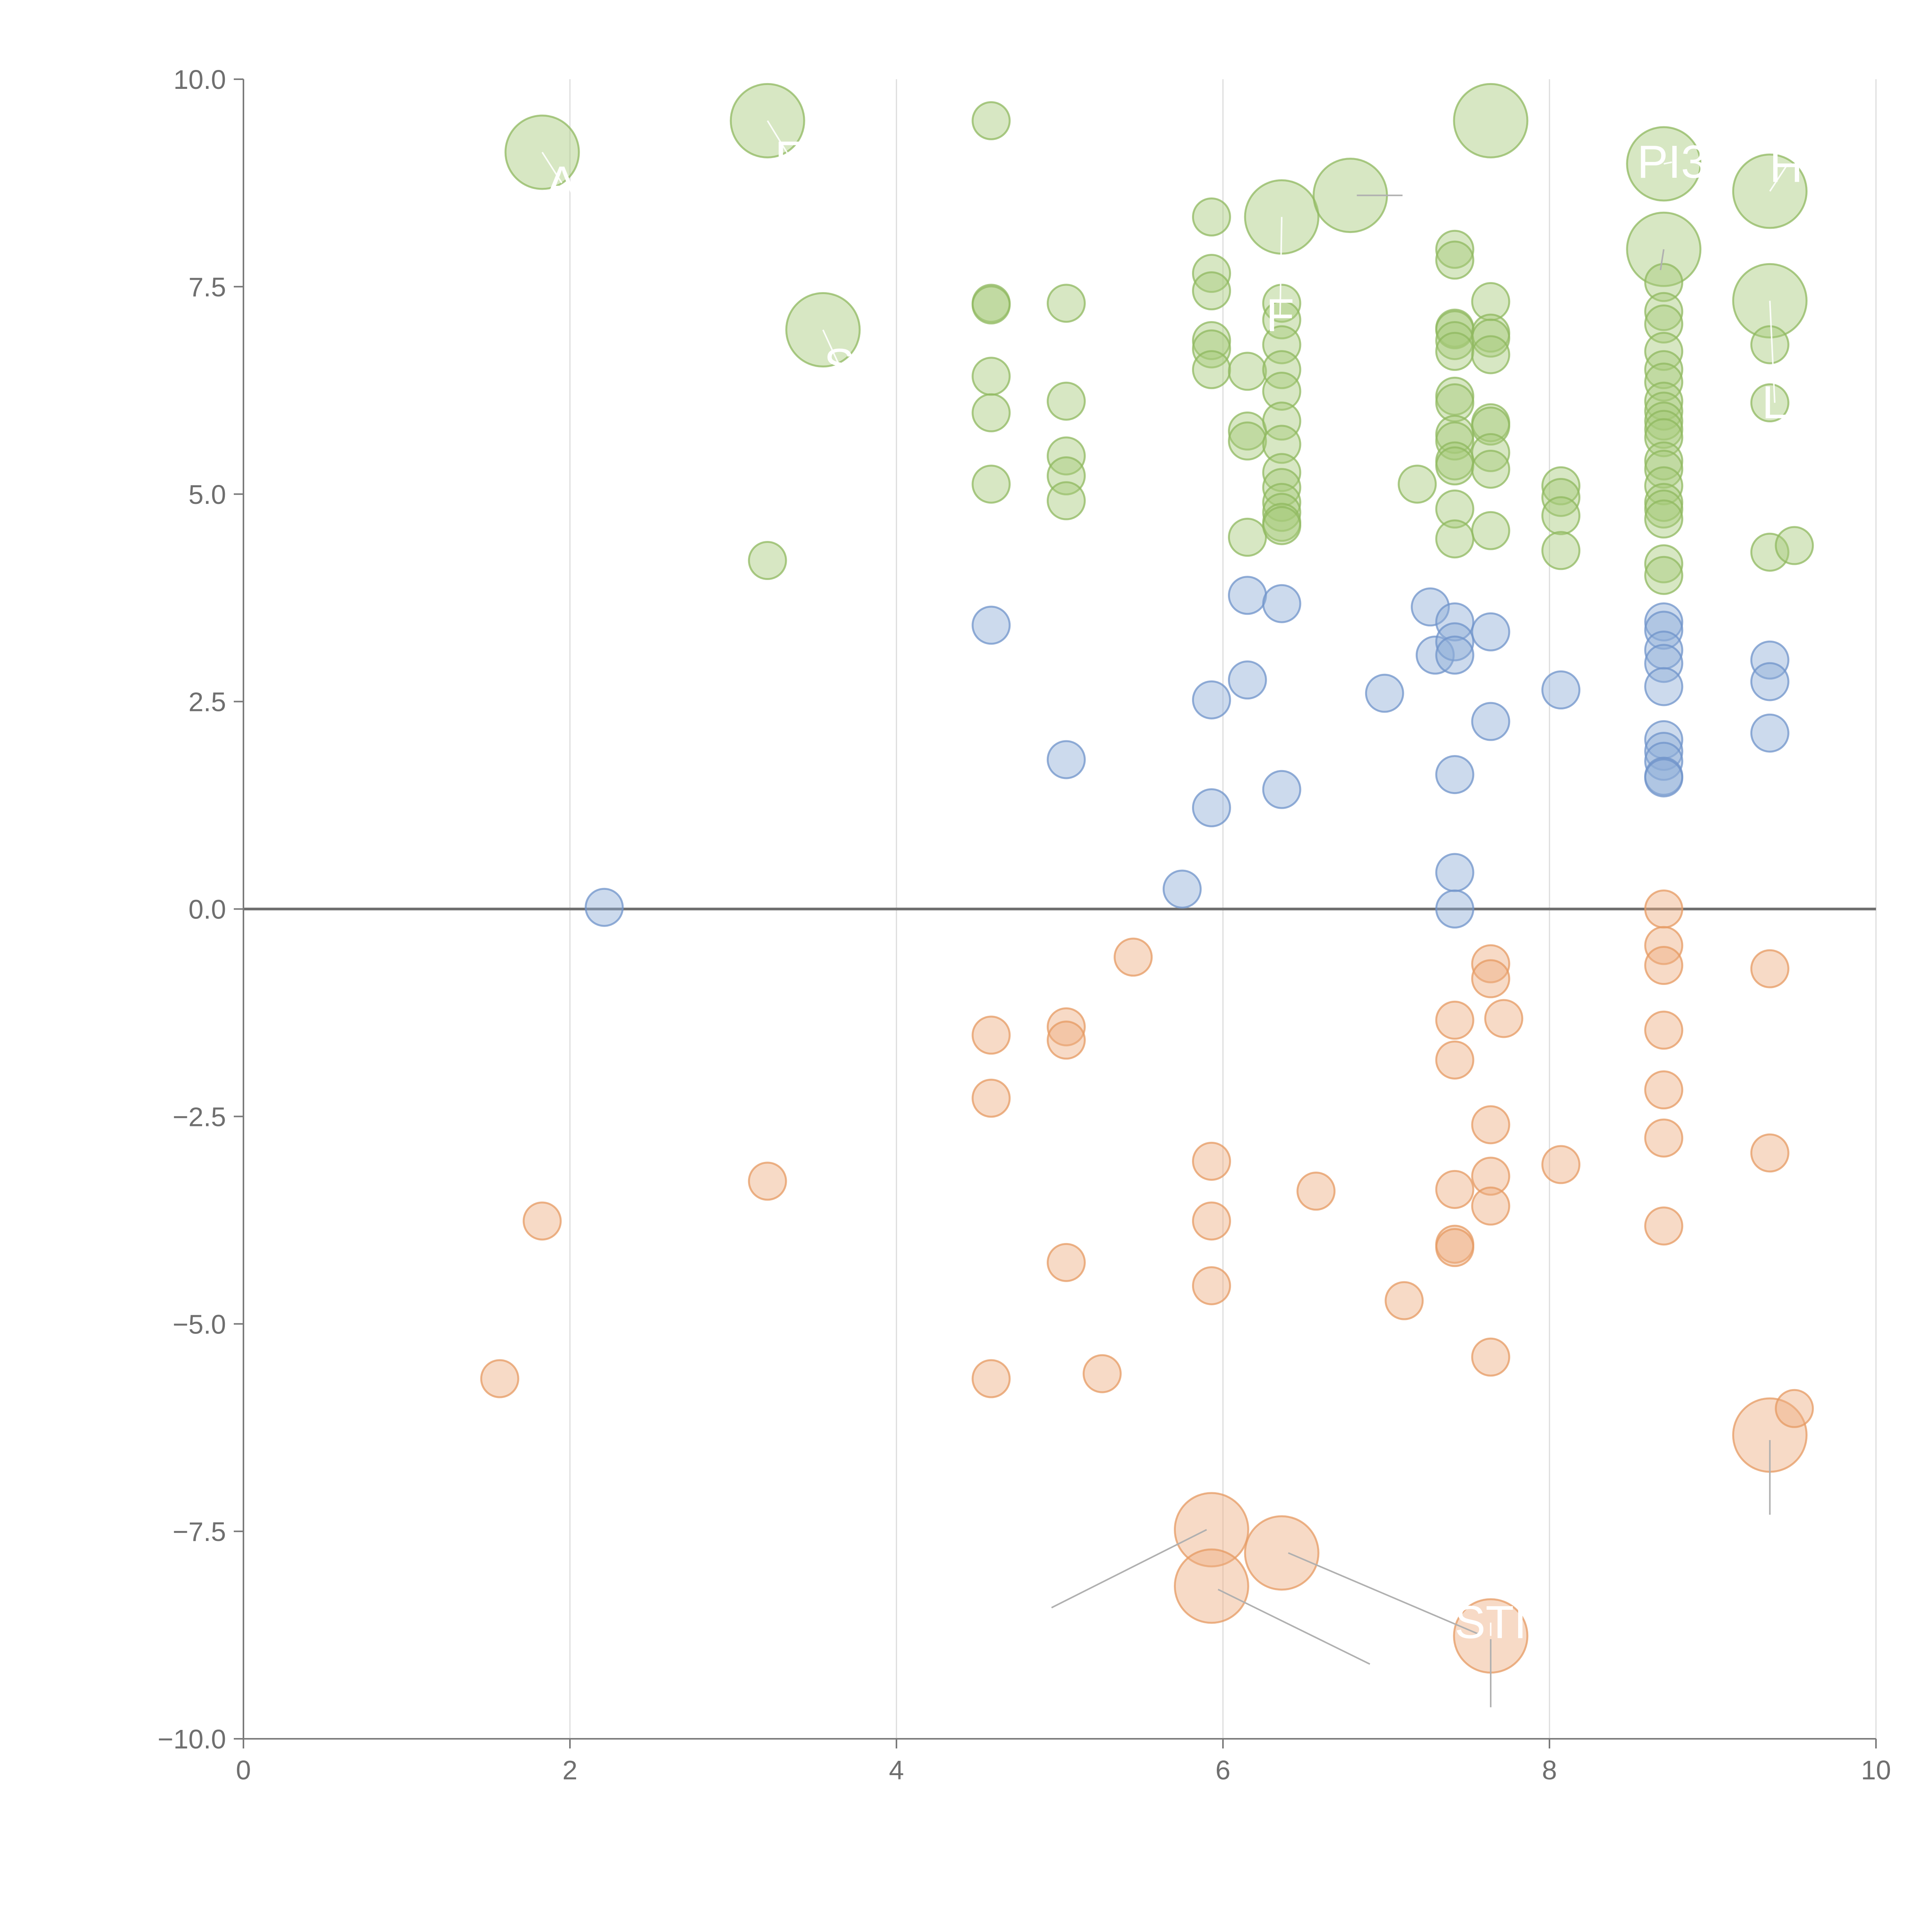 This screenshot has width=1932, height=1932. Describe the element at coordinates (897, 1770) in the screenshot. I see `x-tick-label: 4` at that location.